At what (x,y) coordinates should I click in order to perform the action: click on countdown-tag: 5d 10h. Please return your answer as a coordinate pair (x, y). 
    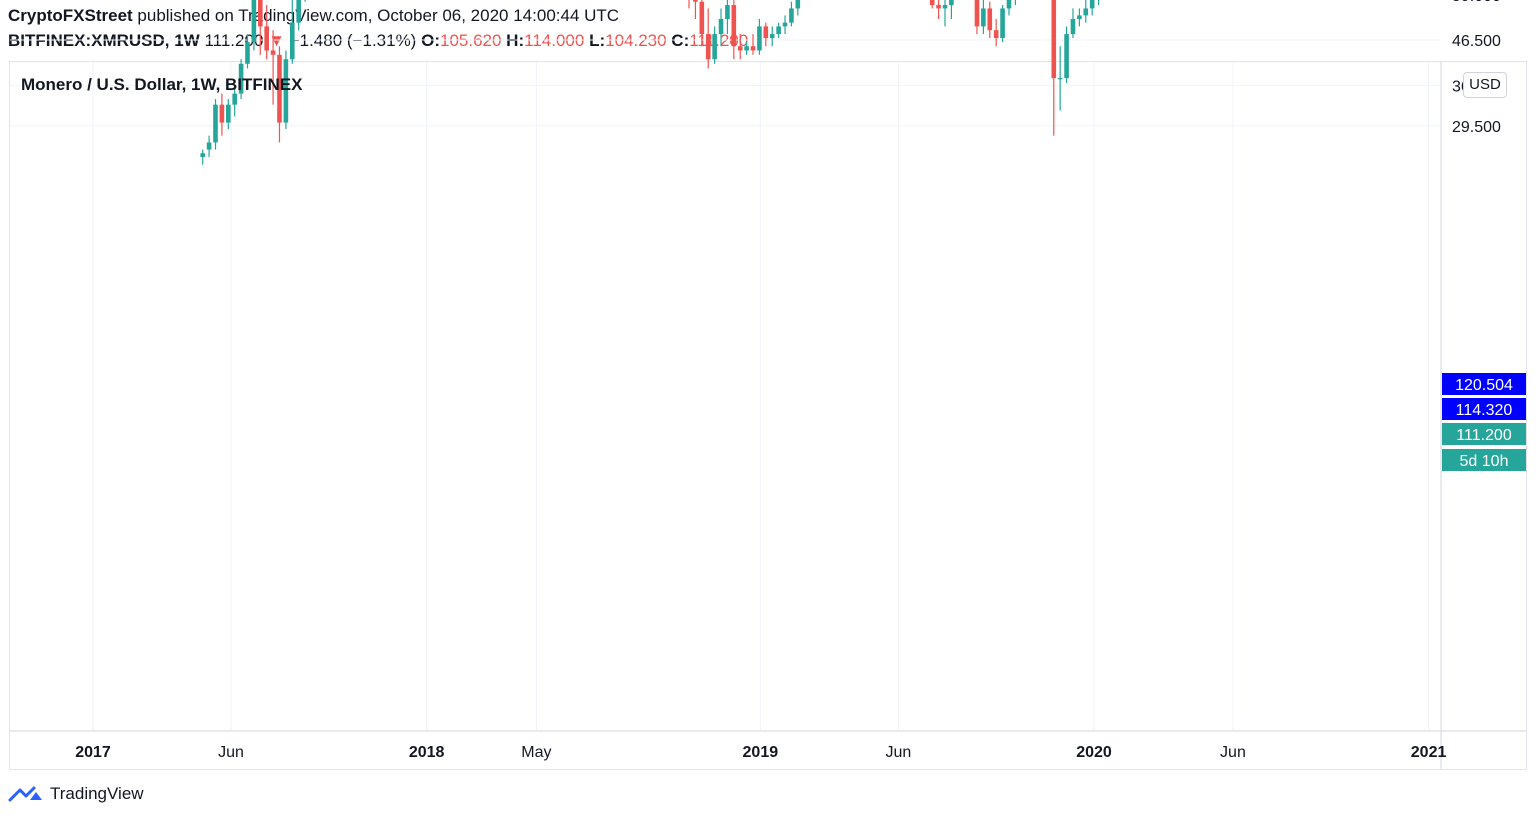
    Looking at the image, I should click on (1484, 461).